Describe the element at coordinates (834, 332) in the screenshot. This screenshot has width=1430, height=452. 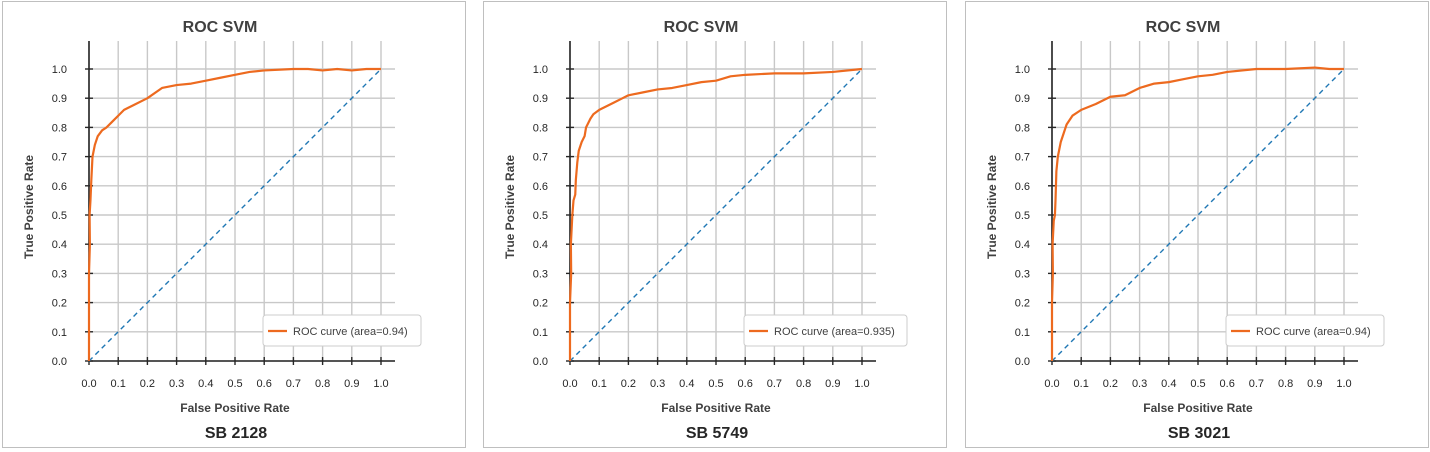
I see `legend-label: ROC curve (area=0.935)` at that location.